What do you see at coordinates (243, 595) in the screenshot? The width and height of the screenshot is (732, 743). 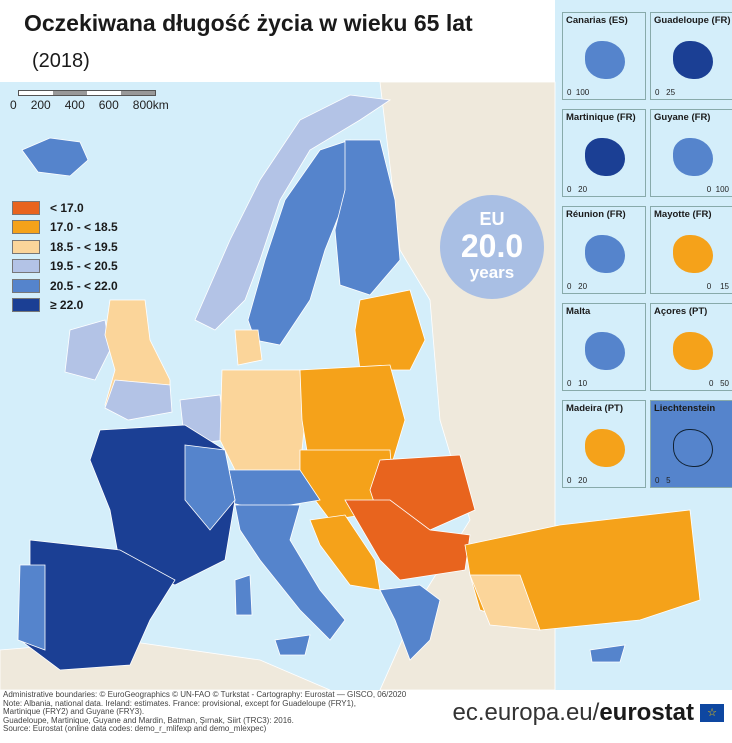 I see `region-sardinia` at bounding box center [243, 595].